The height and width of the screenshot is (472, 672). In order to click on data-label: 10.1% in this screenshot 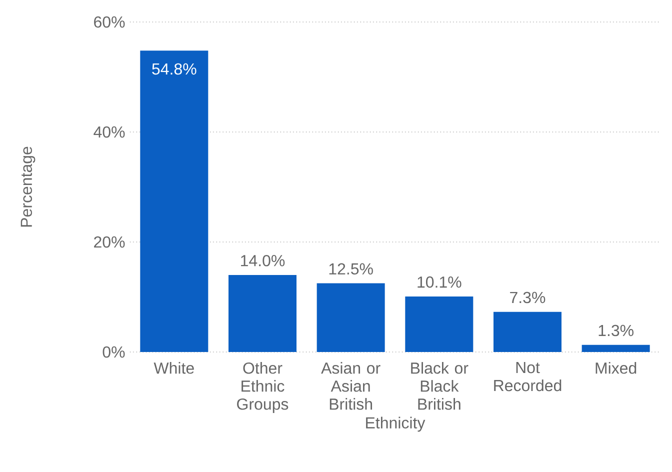, I will do `click(440, 282)`.